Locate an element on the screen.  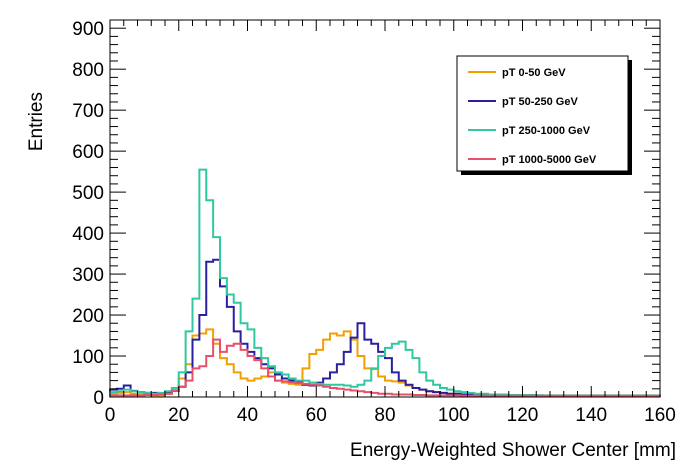
legend-label-3: pT 1000-5000 GeV is located at coordinates (549, 160).